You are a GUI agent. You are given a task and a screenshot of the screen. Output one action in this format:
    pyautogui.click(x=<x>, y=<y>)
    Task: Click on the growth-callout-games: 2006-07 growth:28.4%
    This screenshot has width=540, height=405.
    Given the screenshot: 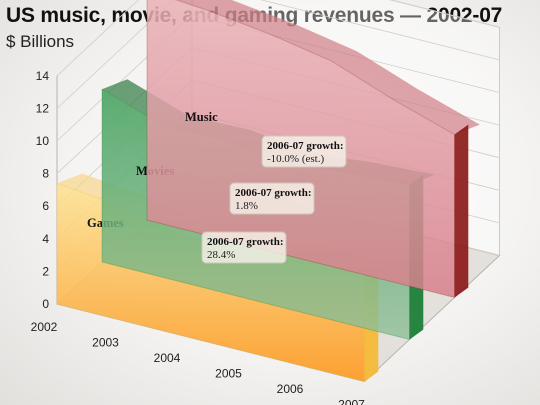 What is the action you would take?
    pyautogui.click(x=244, y=247)
    